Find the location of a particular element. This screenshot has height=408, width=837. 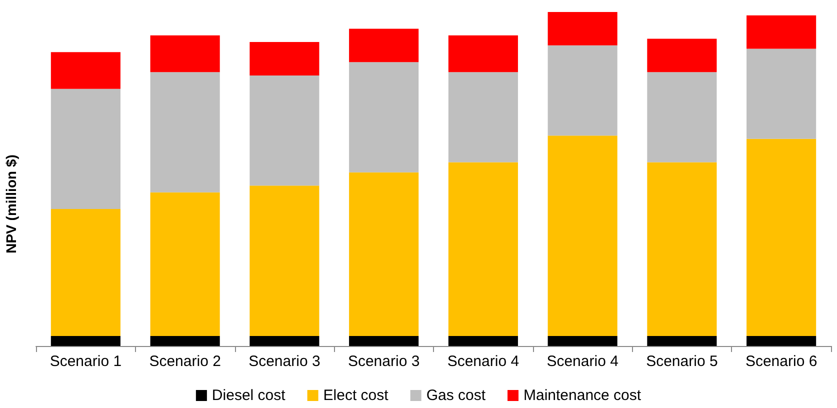

legend-label: Diesel cost is located at coordinates (249, 395).